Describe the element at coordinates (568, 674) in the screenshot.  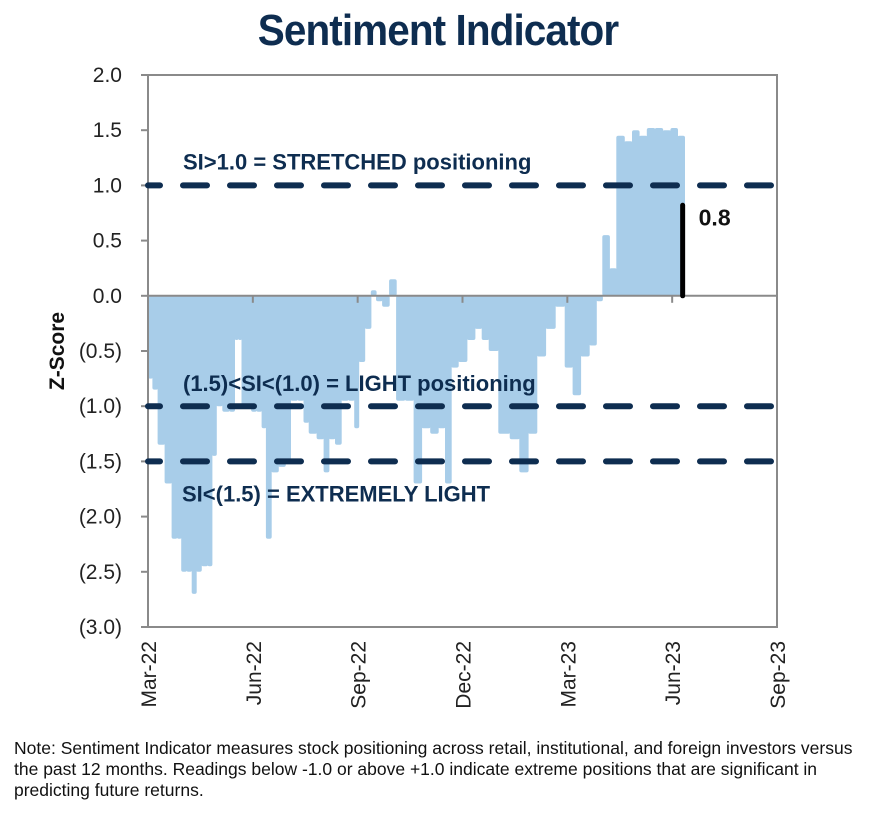
I see `x-tick-label: Mar-23` at that location.